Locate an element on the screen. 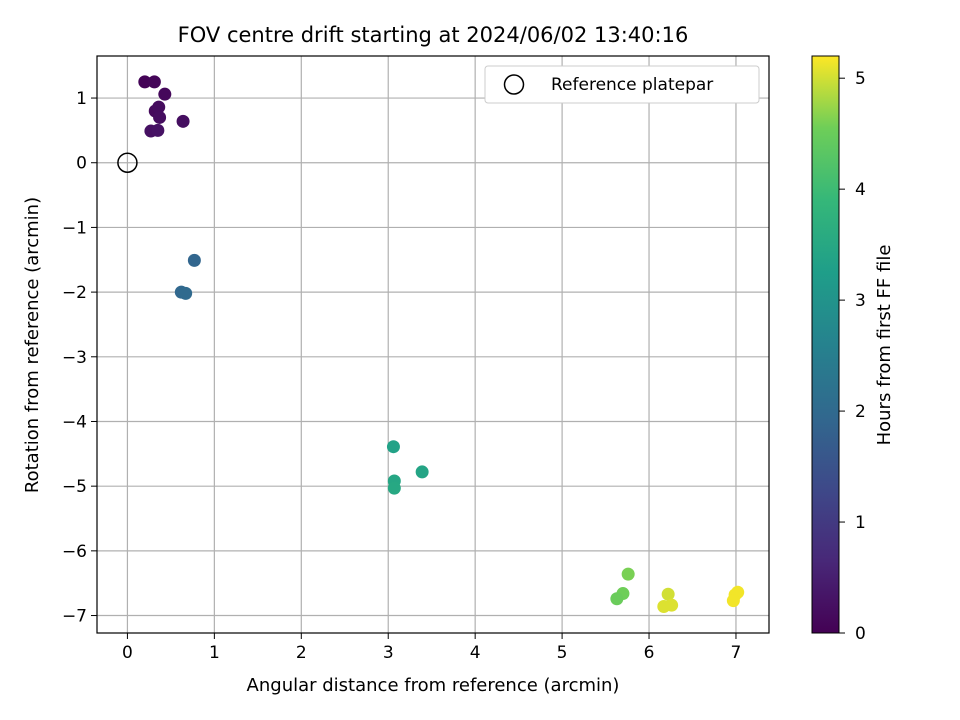 The width and height of the screenshot is (960, 720). x-axis-ticks: 0 1 2 3 4 5 6 7 is located at coordinates (431, 648).